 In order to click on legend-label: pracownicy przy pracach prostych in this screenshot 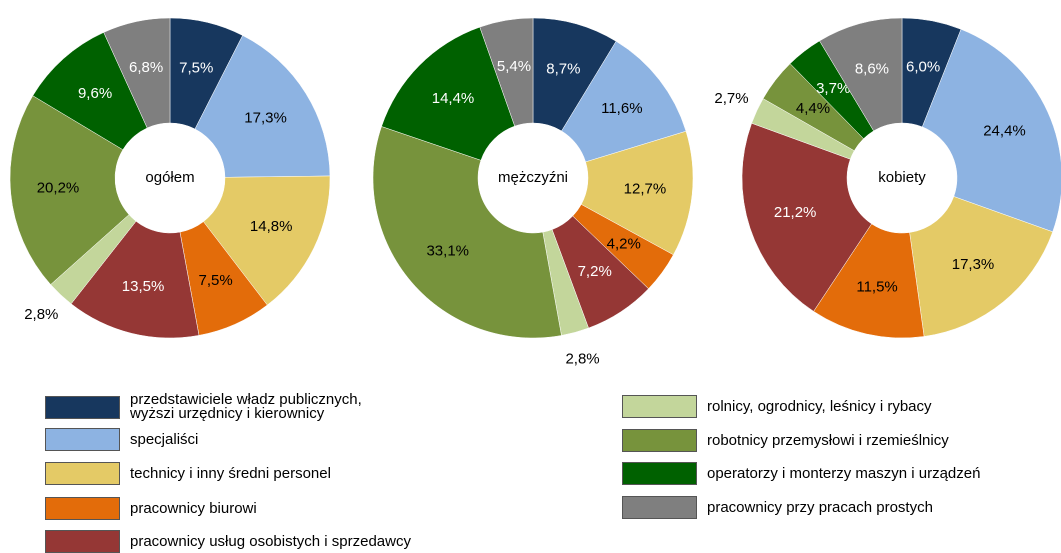, I will do `click(820, 507)`.